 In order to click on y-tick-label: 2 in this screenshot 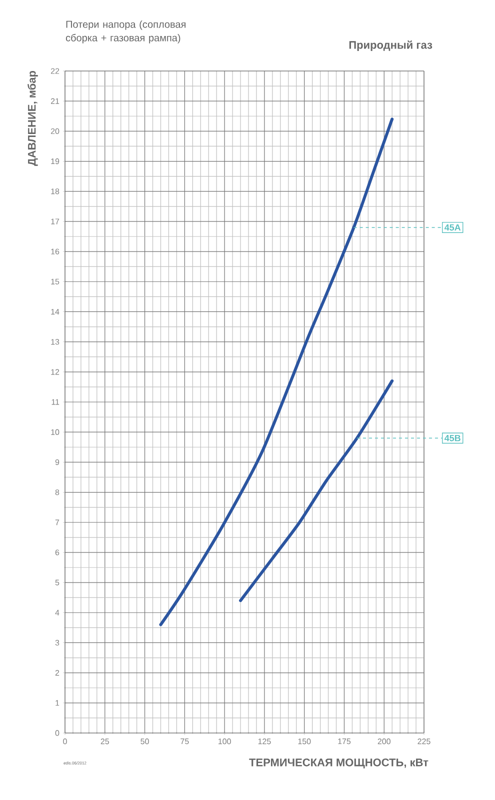, I will do `click(57, 673)`.